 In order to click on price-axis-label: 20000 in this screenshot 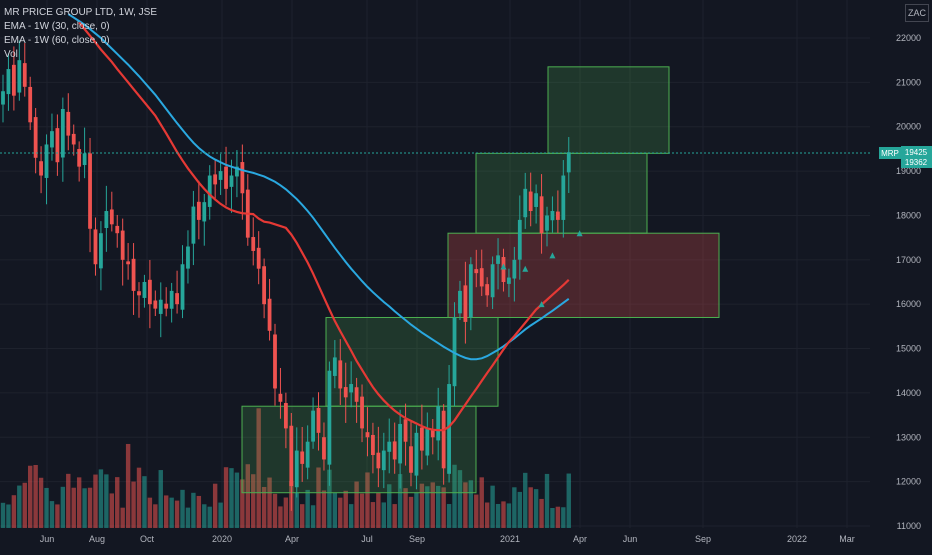, I will do `click(908, 127)`.